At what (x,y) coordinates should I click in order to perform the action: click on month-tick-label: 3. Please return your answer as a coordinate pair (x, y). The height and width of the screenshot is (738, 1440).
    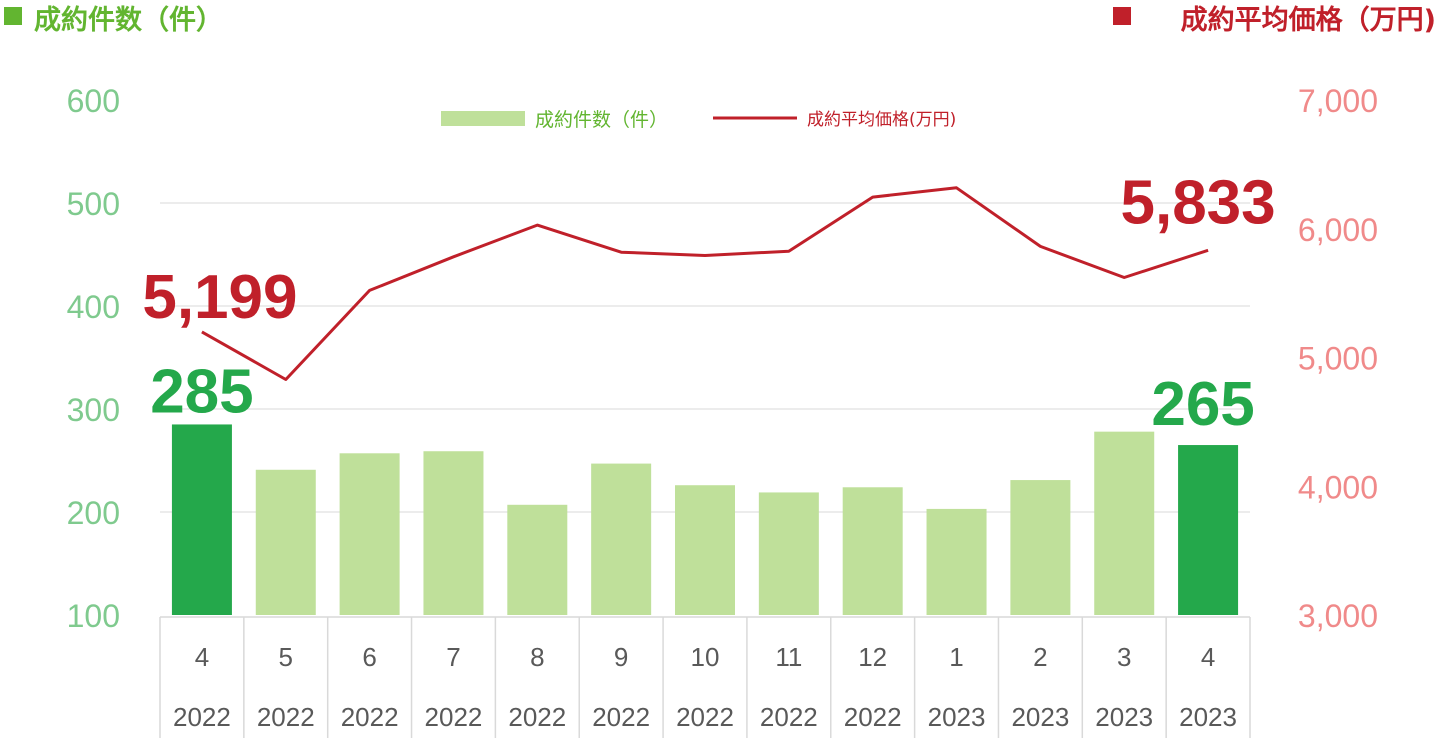
    Looking at the image, I should click on (1124, 657).